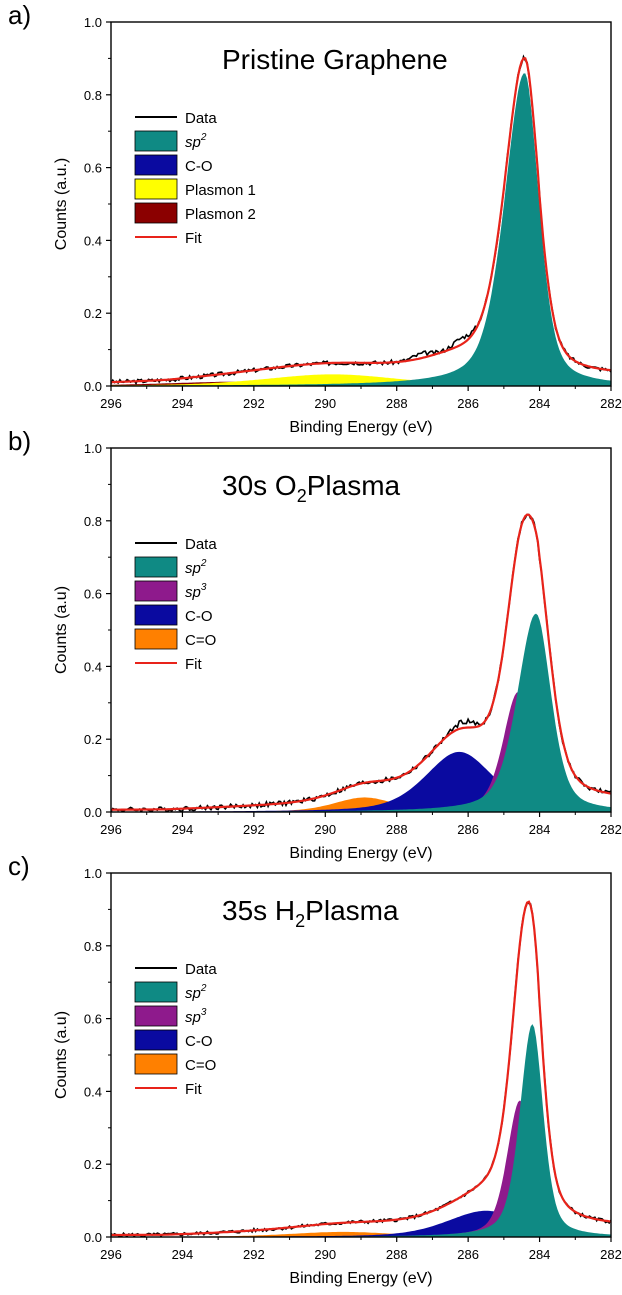 This screenshot has width=622, height=1295. Describe the element at coordinates (468, 1254) in the screenshot. I see `x-tick-label: 286` at that location.